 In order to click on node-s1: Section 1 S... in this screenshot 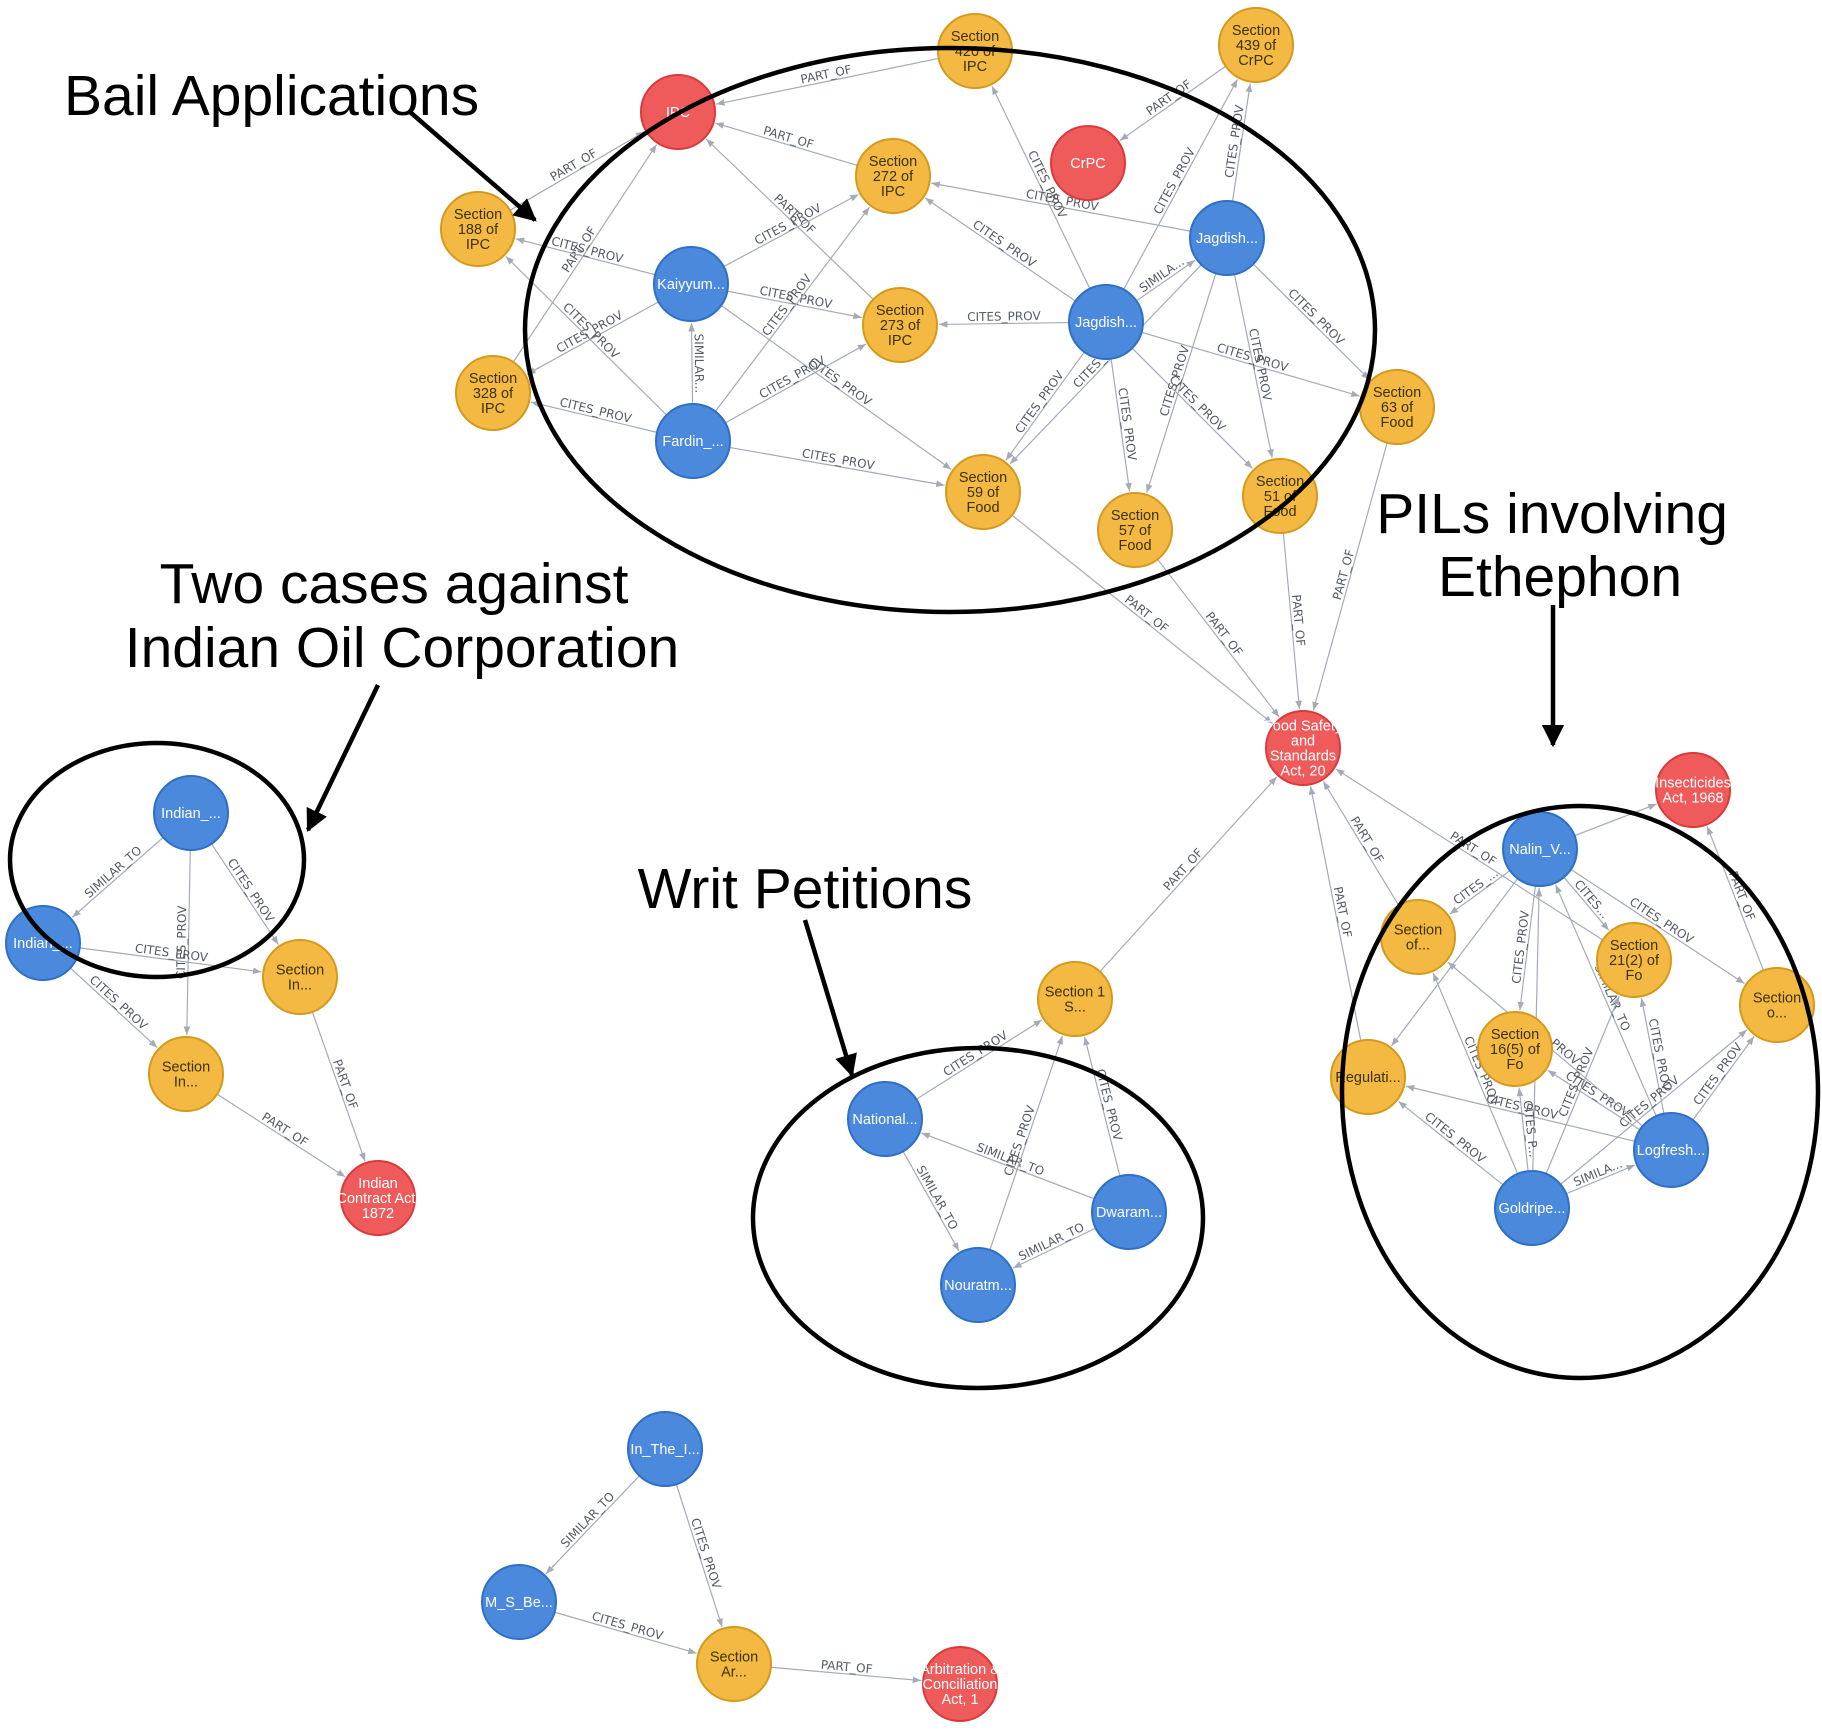, I will do `click(1075, 999)`.